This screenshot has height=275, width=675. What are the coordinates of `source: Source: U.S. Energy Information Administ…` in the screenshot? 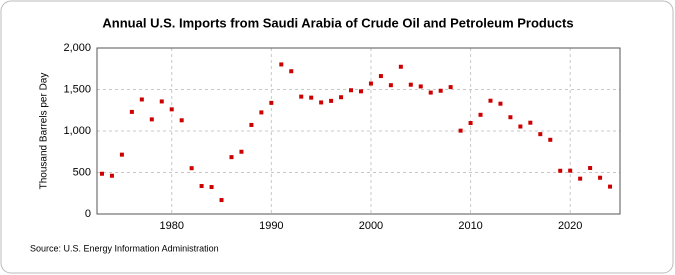 It's located at (124, 248).